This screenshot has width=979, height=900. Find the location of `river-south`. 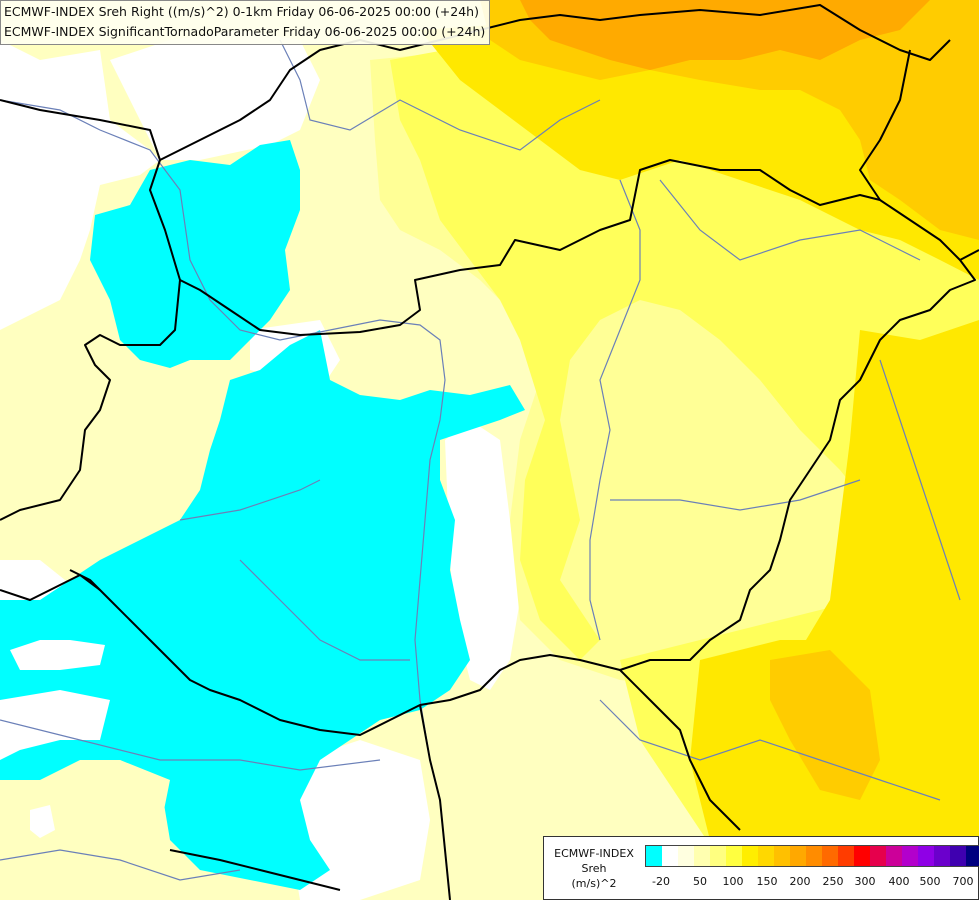

river-south is located at coordinates (770, 750).